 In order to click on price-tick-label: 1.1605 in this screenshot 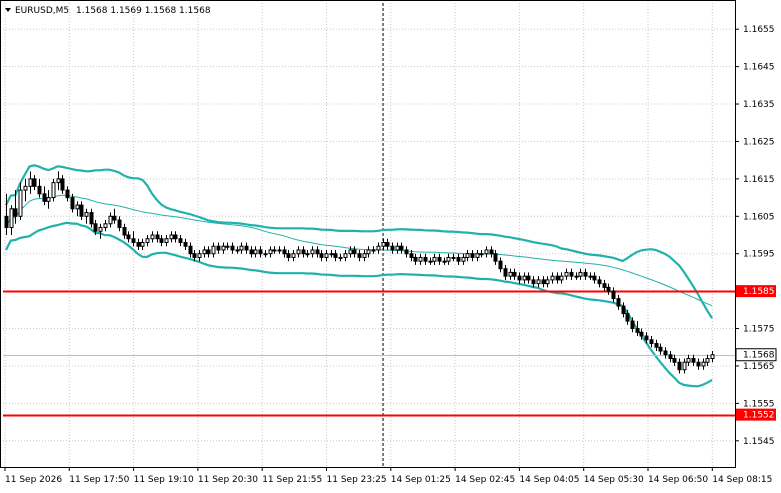, I will do `click(759, 217)`.